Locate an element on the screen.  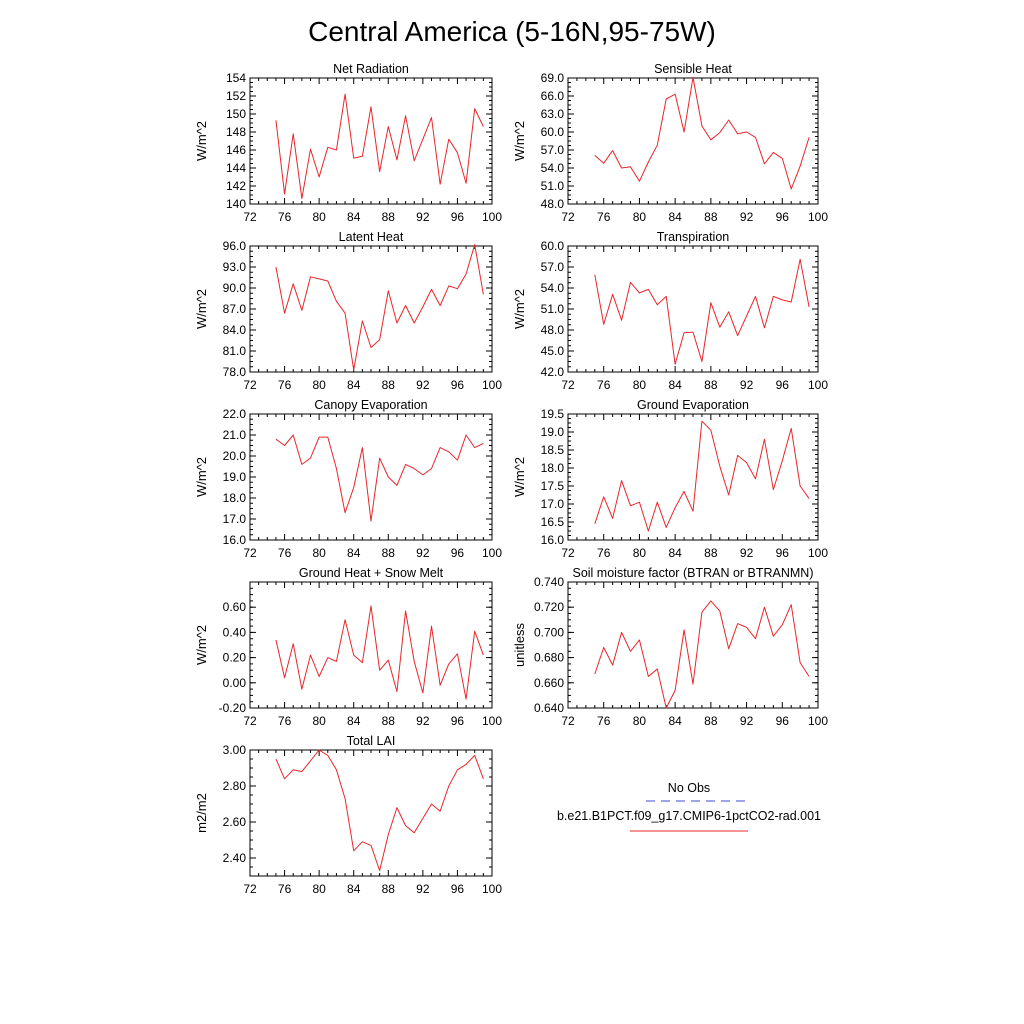
y-tick-label: 45.0 is located at coordinates (553, 351).